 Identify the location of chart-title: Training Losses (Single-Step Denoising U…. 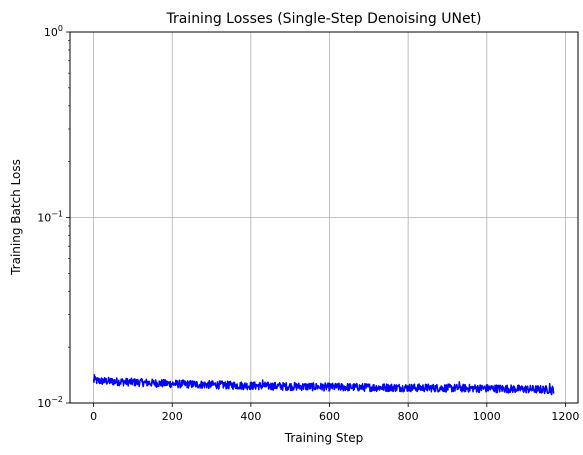
(323, 19).